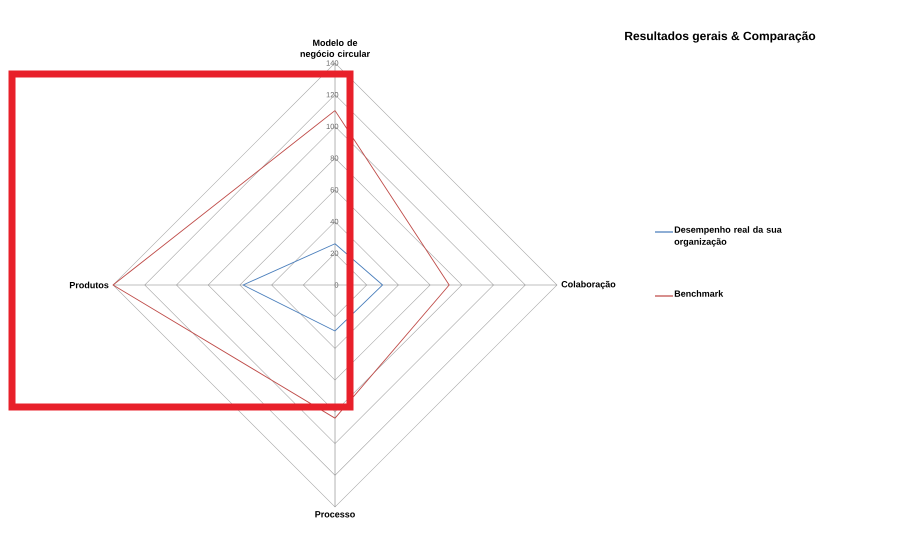 This screenshot has height=537, width=910. Describe the element at coordinates (728, 236) in the screenshot. I see `legend-label: Desempenho real da sua organização` at that location.